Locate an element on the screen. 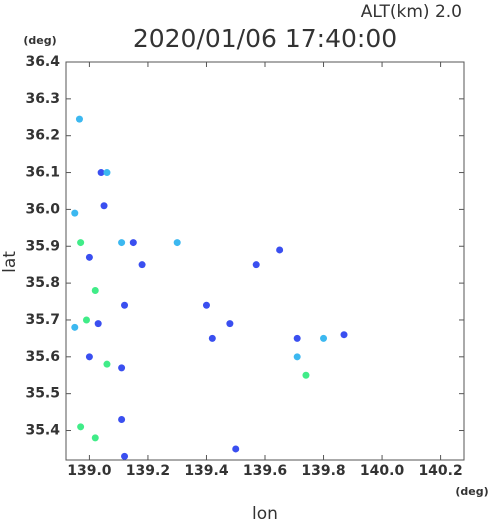 This screenshot has width=490, height=525. chart-title: 2020/01/06 17:40:00 is located at coordinates (265, 38).